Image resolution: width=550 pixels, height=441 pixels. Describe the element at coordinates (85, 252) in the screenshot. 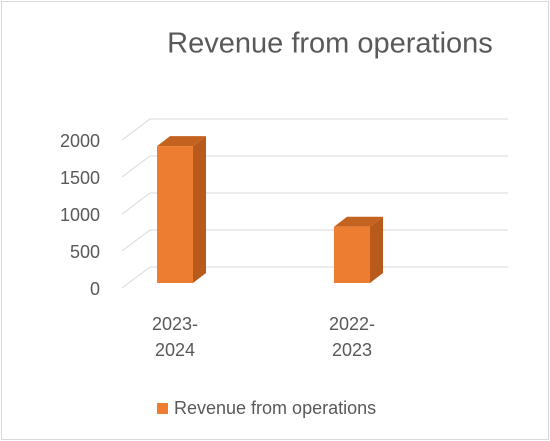

I see `y-tick-label: 500` at that location.